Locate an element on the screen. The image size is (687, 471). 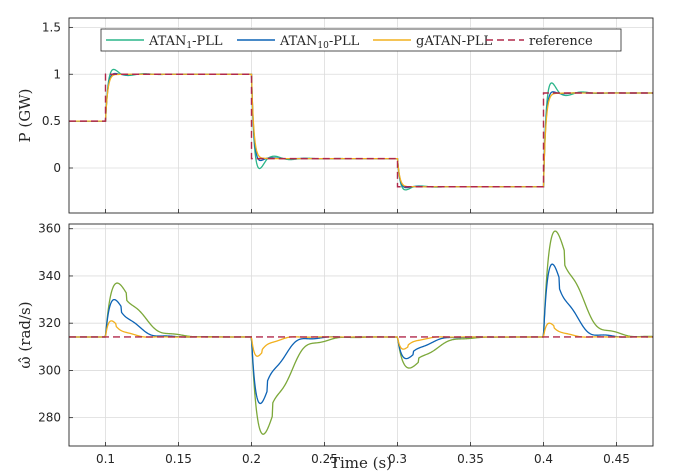
legend-label-main: gATAN-PLL is located at coordinates (454, 41).